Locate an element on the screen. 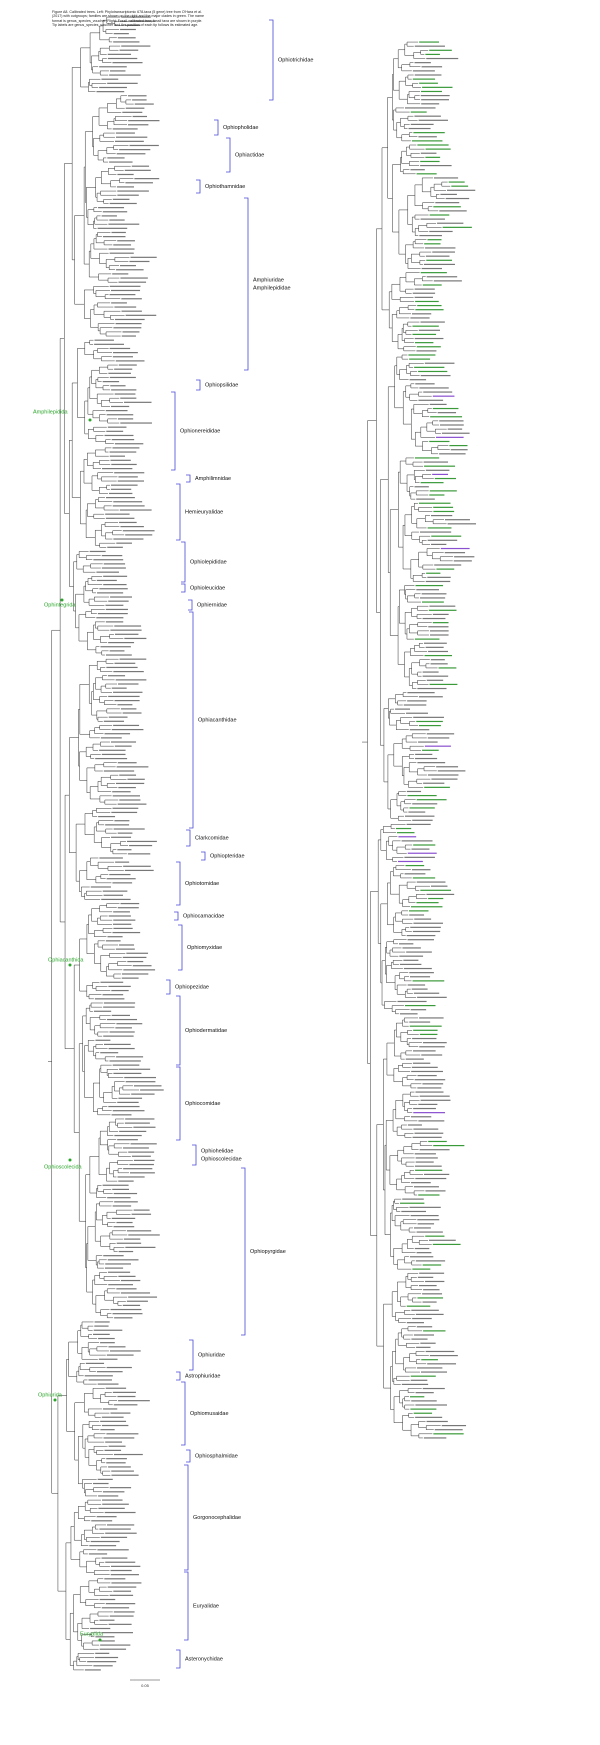 This screenshot has height=1745, width=600. family-bracket is located at coordinates (203, 856).